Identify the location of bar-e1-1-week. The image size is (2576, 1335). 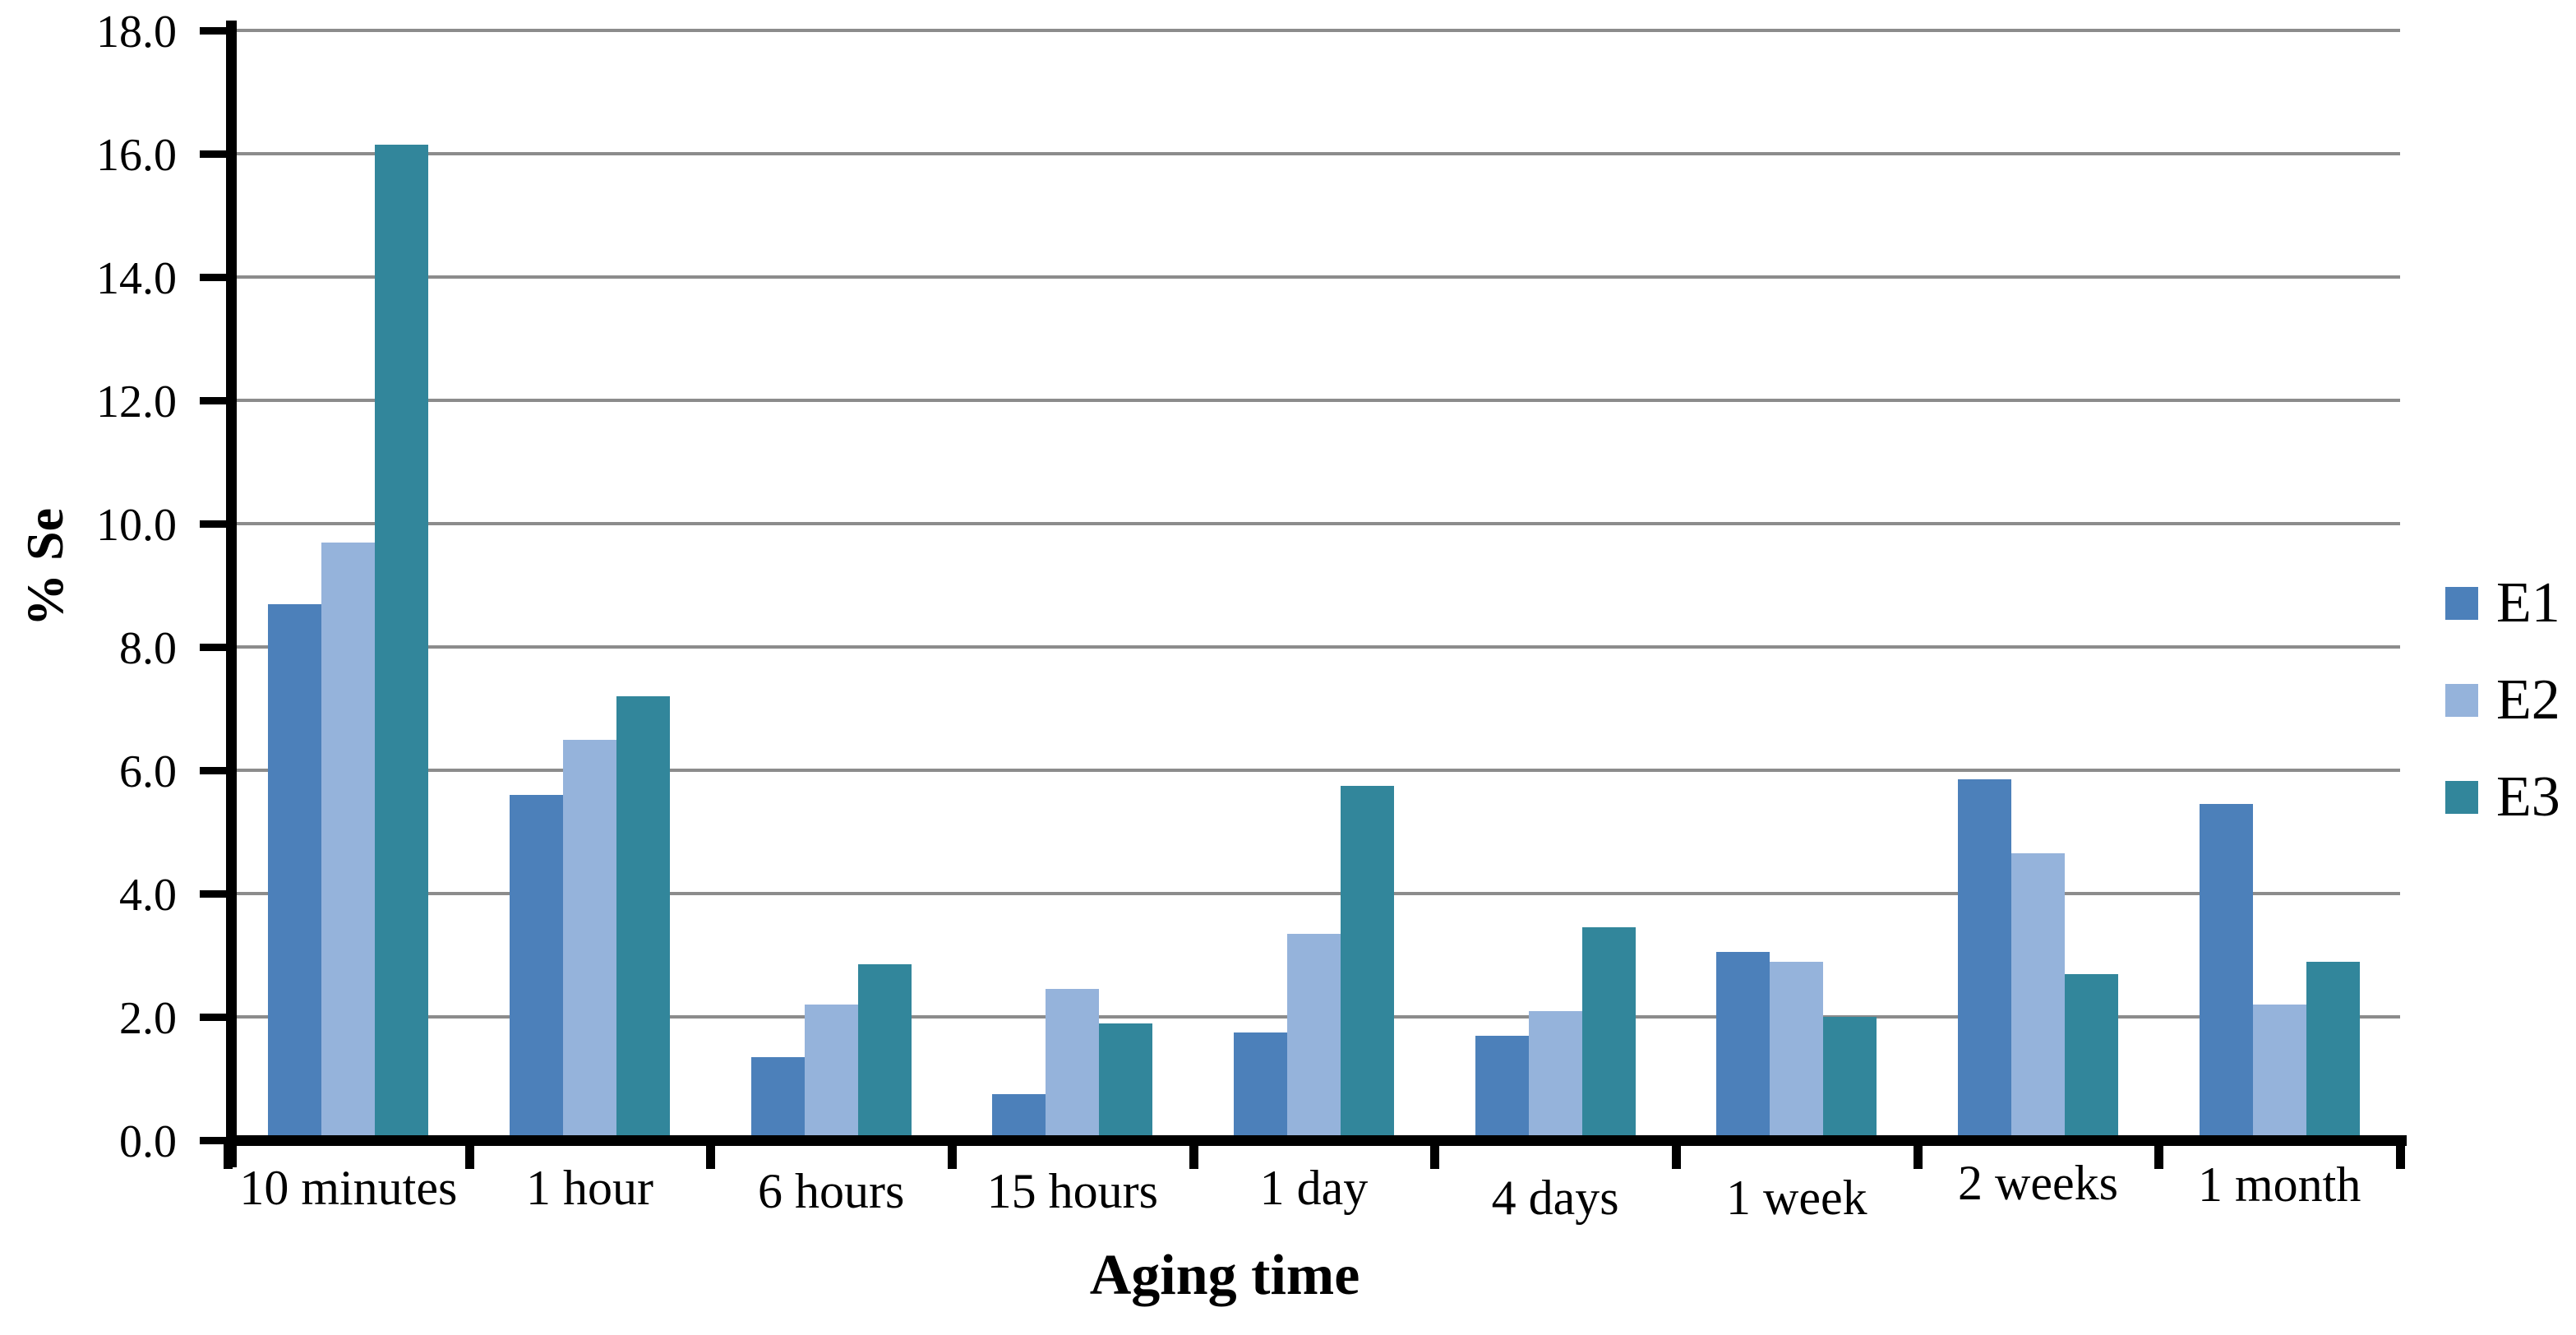
(1743, 1046).